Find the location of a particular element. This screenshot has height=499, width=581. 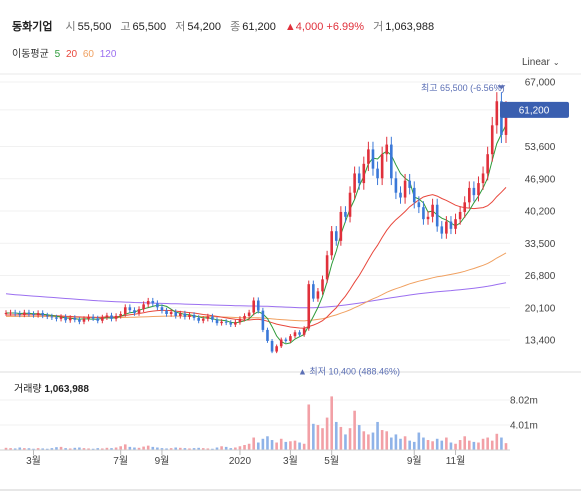

volume-value: 1,063,988 is located at coordinates (410, 27).